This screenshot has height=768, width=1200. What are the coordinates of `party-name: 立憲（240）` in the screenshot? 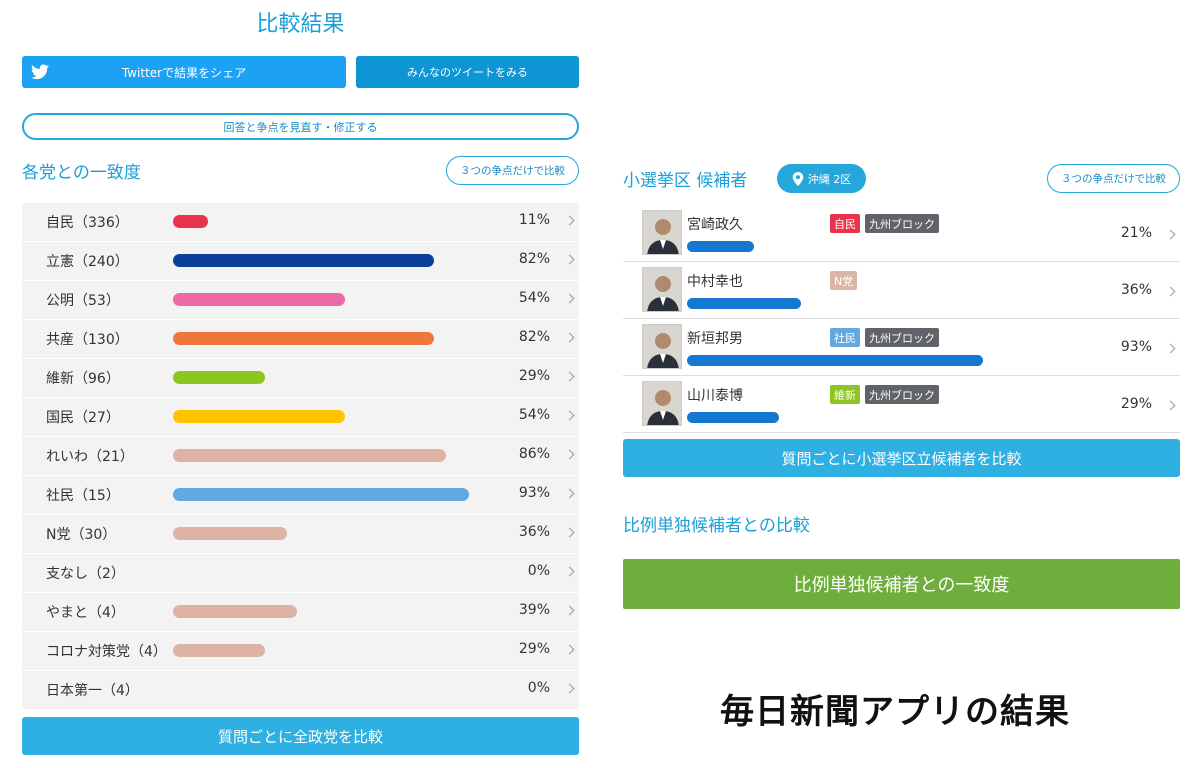 It's located at (87, 262).